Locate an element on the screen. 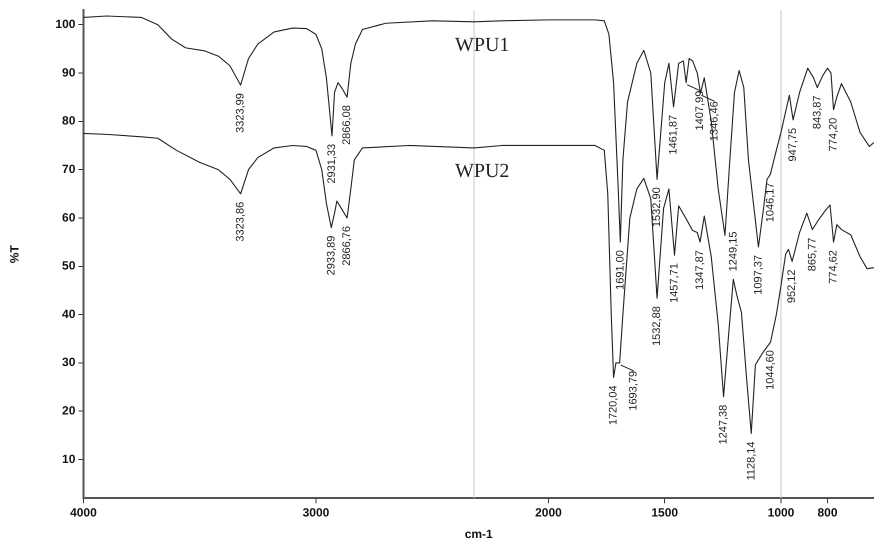  x-tick-label: 2000 is located at coordinates (548, 513).